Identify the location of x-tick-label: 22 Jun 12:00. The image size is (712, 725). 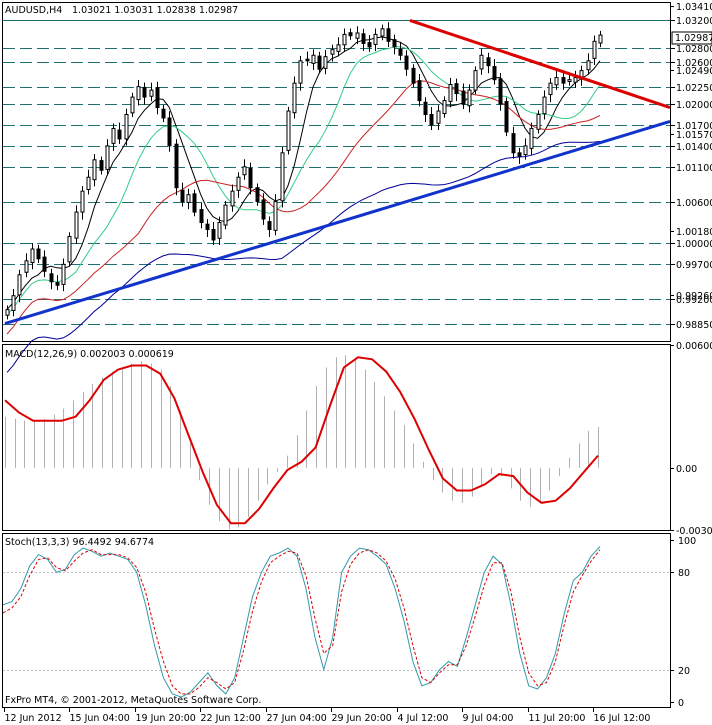
(231, 718).